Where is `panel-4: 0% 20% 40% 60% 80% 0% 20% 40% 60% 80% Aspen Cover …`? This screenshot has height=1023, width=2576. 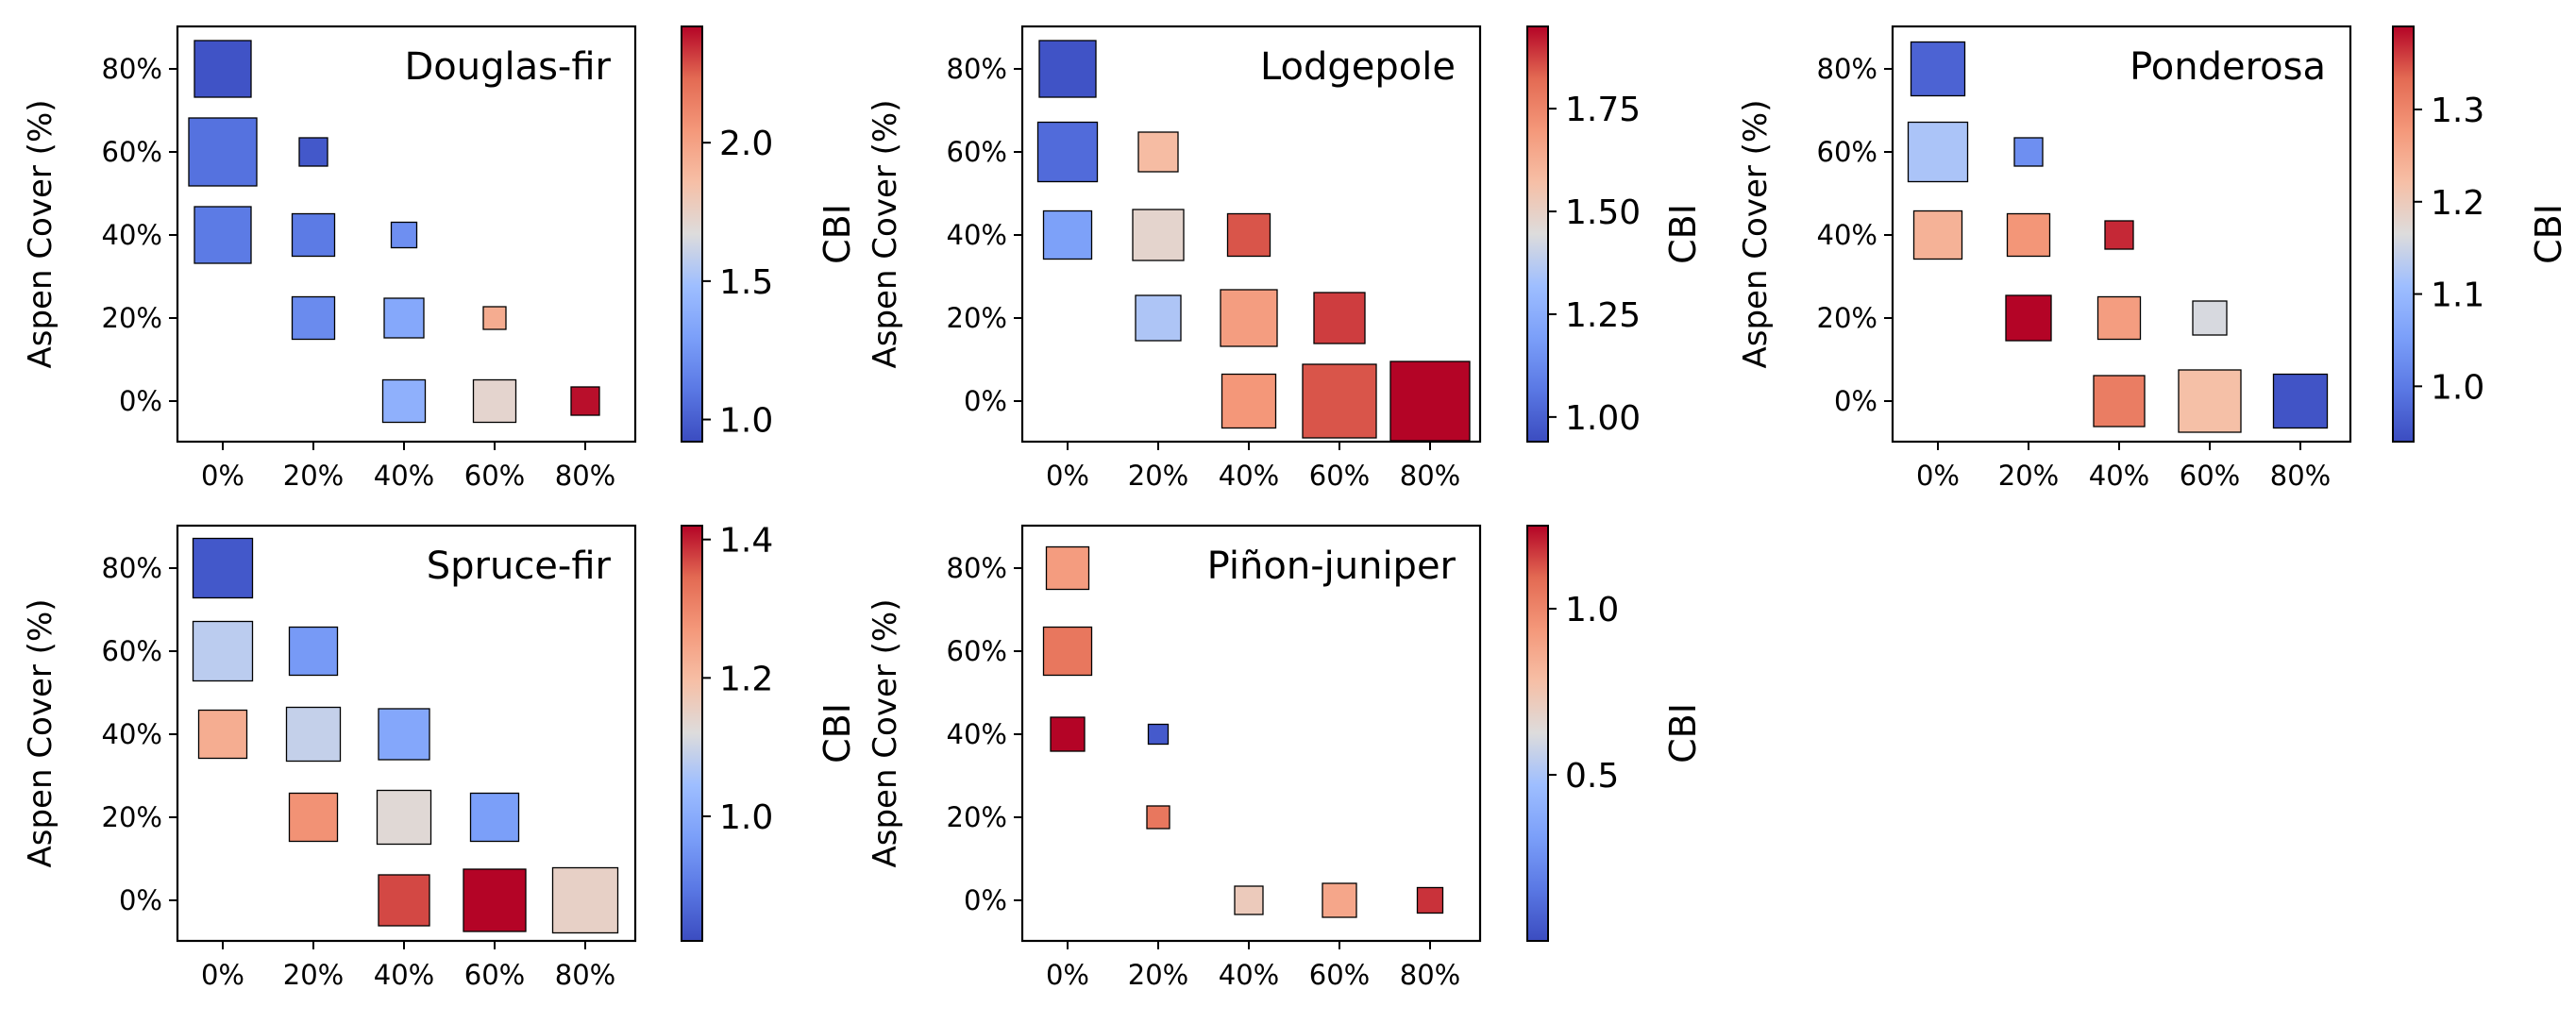
panel-4: 0% 20% 40% 60% 80% 0% 20% 40% 60% 80% Aspen Cover … is located at coordinates (440, 756).